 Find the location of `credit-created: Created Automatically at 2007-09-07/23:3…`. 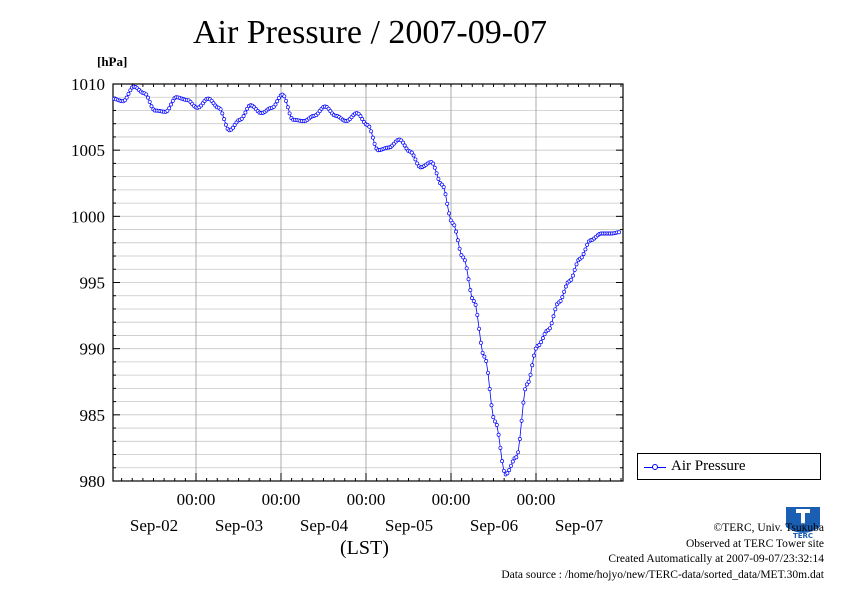

credit-created: Created Automatically at 2007-09-07/23:3… is located at coordinates (716, 559).